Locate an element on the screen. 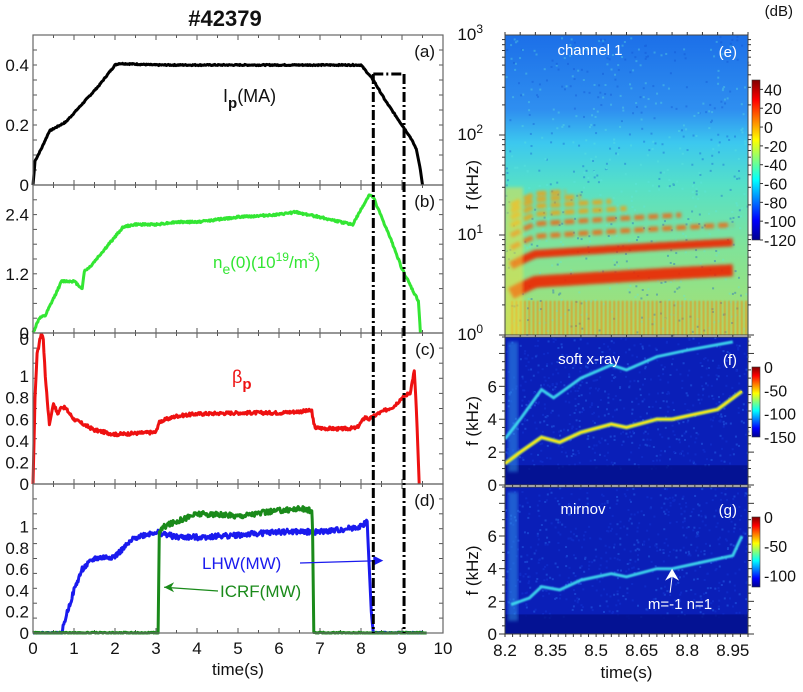 The image size is (803, 692). x-tick-label: 0 is located at coordinates (32, 648).